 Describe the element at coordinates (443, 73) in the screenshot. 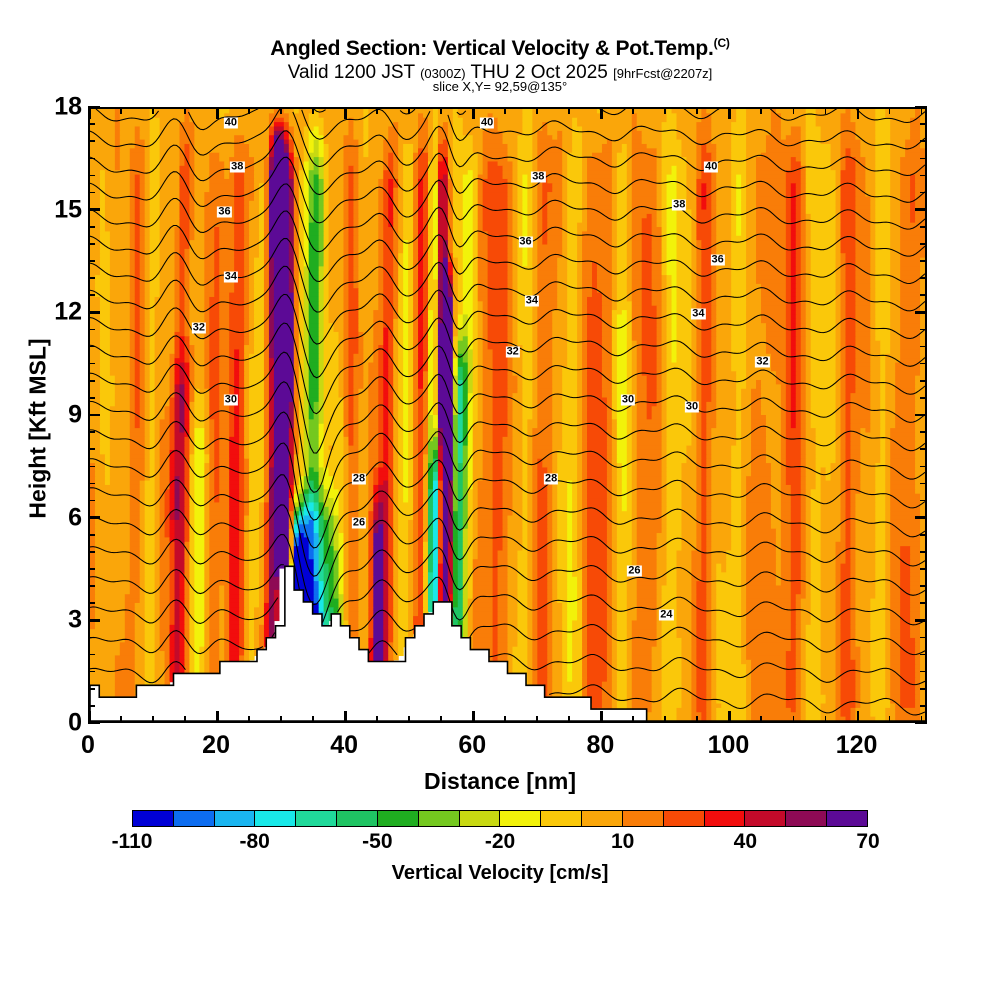

I see `valid-utc: (0300Z)` at that location.